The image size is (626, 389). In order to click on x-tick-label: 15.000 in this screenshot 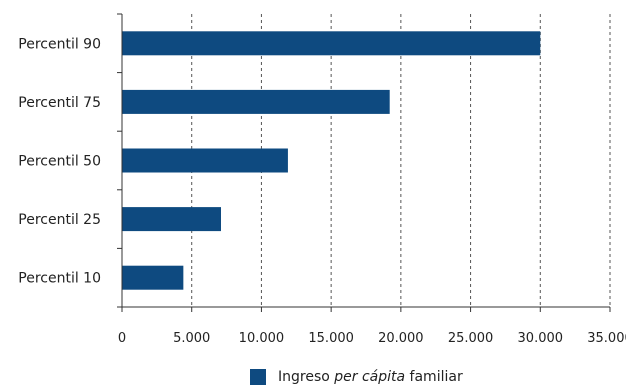, I will do `click(331, 338)`.